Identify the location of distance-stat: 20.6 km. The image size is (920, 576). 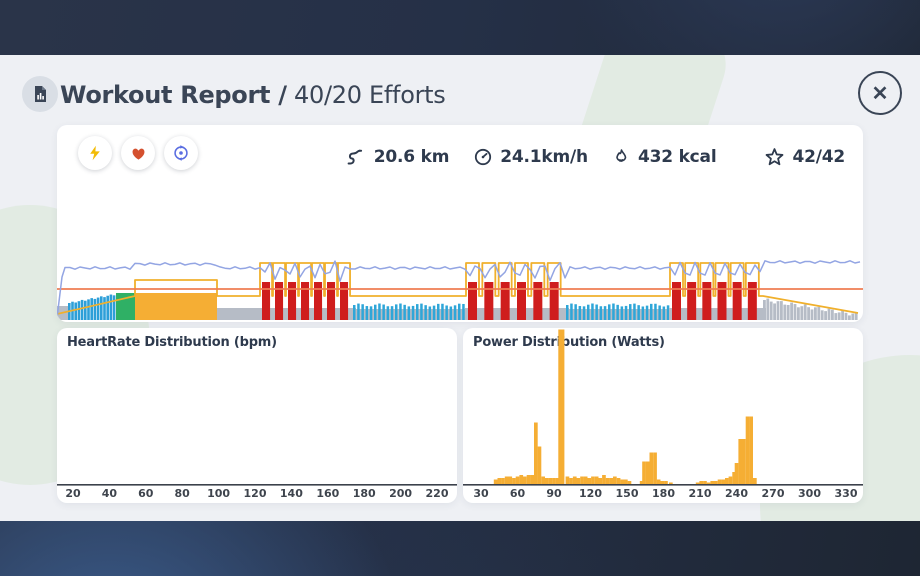
(398, 157).